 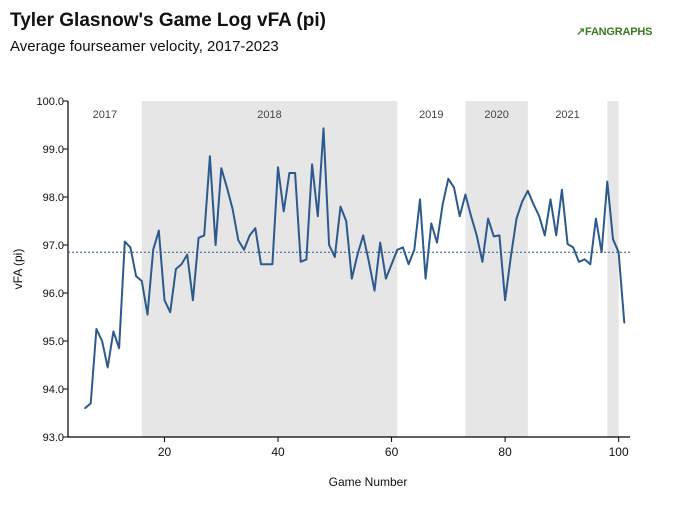 What do you see at coordinates (278, 452) in the screenshot?
I see `x-tick-label: 40` at bounding box center [278, 452].